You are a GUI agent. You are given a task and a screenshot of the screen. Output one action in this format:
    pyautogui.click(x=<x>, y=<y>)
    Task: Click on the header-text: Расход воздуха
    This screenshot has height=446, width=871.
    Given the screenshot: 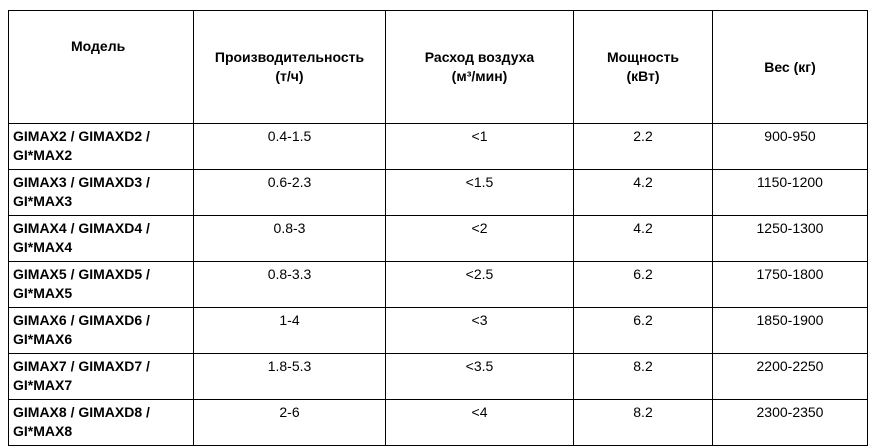 What is the action you would take?
    pyautogui.click(x=479, y=57)
    